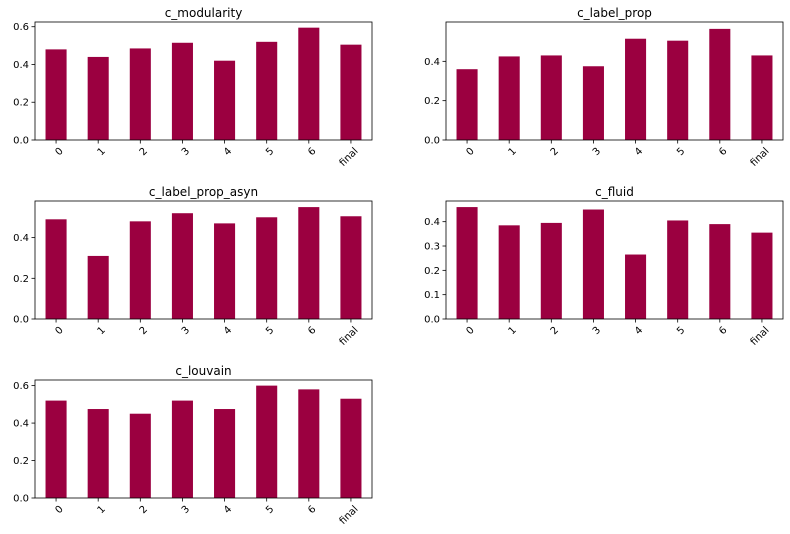  What do you see at coordinates (614, 13) in the screenshot?
I see `subplot-title: c_label_prop` at bounding box center [614, 13].